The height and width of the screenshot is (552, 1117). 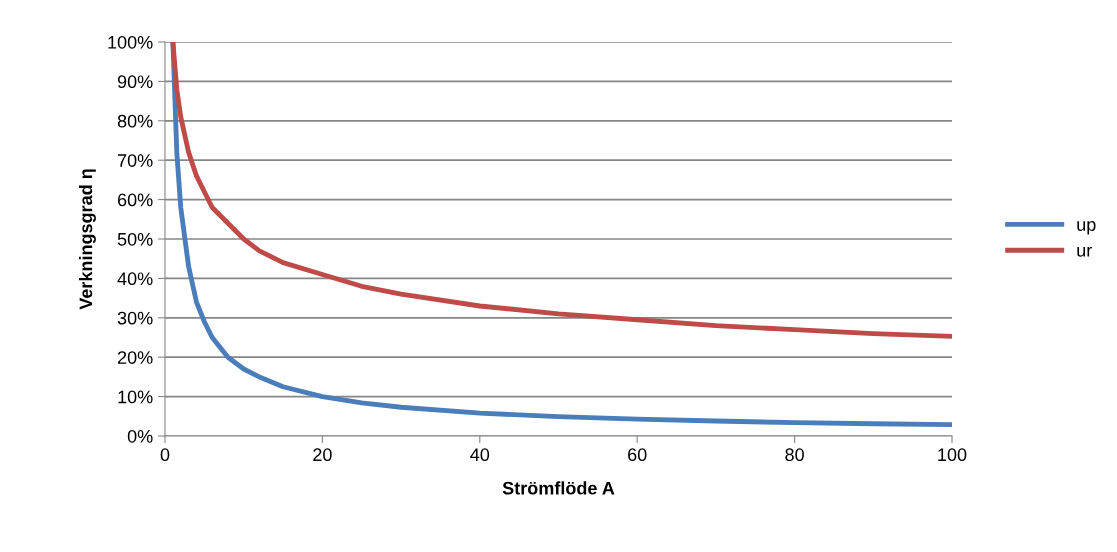 What do you see at coordinates (135, 357) in the screenshot?
I see `y-tick-label: 20%` at bounding box center [135, 357].